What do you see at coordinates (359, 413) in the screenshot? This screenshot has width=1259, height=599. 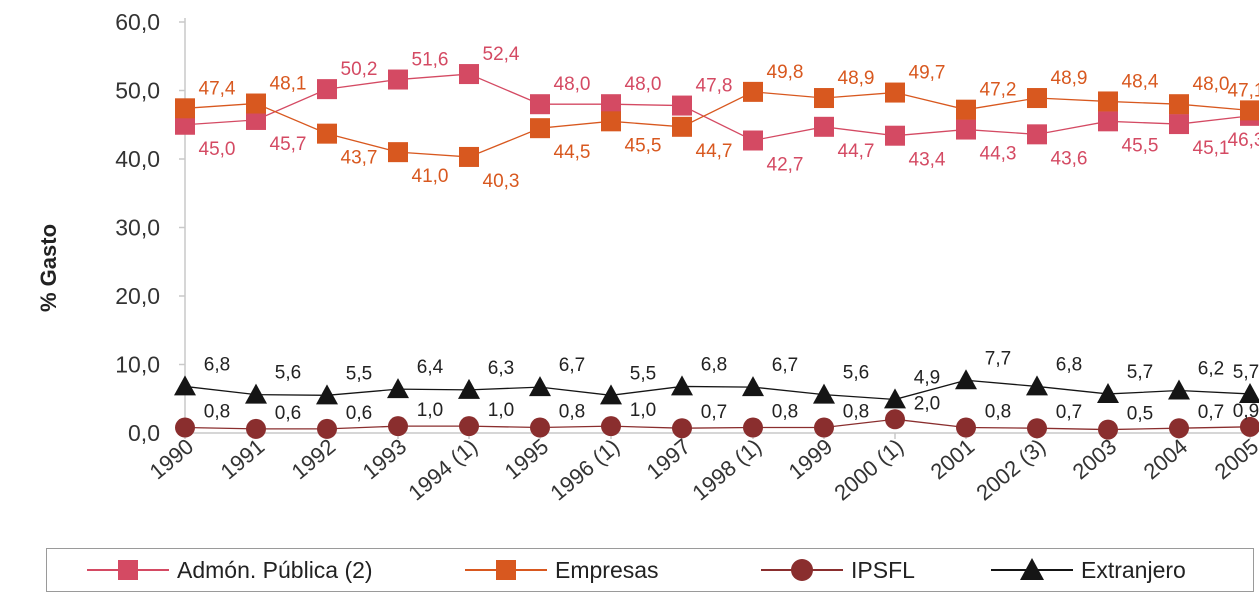 I see `data-label-ipsfl: 0,6` at bounding box center [359, 413].